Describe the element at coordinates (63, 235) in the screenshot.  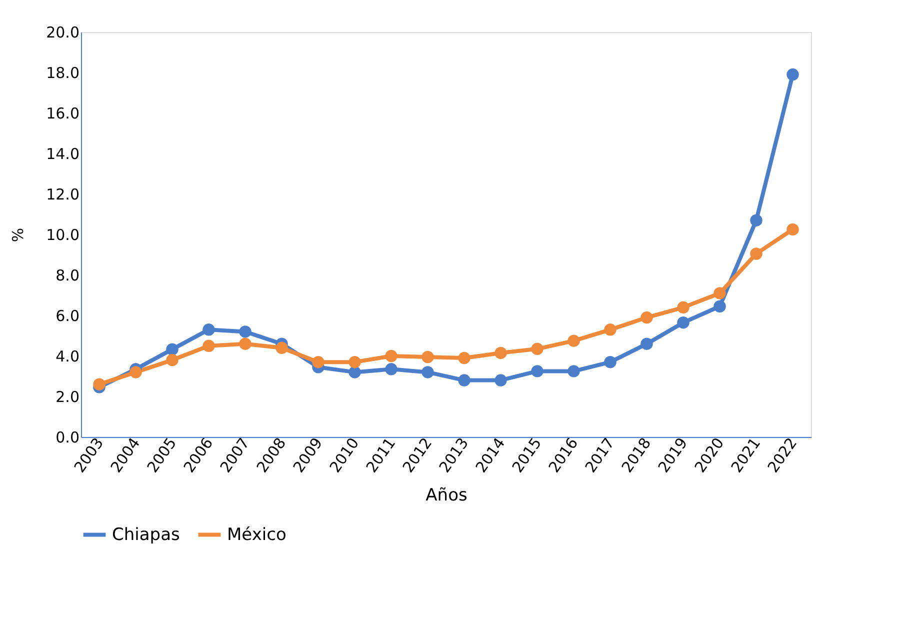
I see `y-tick-label: 10.0` at that location.